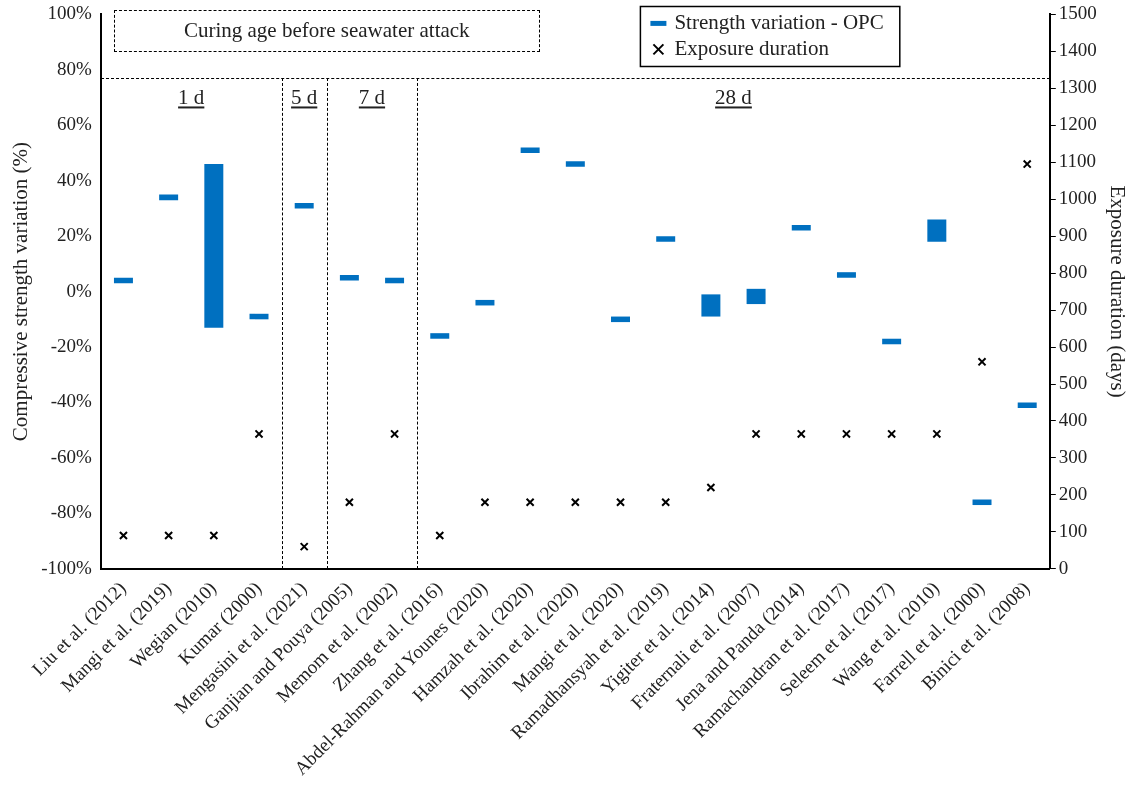 The image size is (1143, 789). I want to click on y2-tick-label: 0, so click(1063, 567).